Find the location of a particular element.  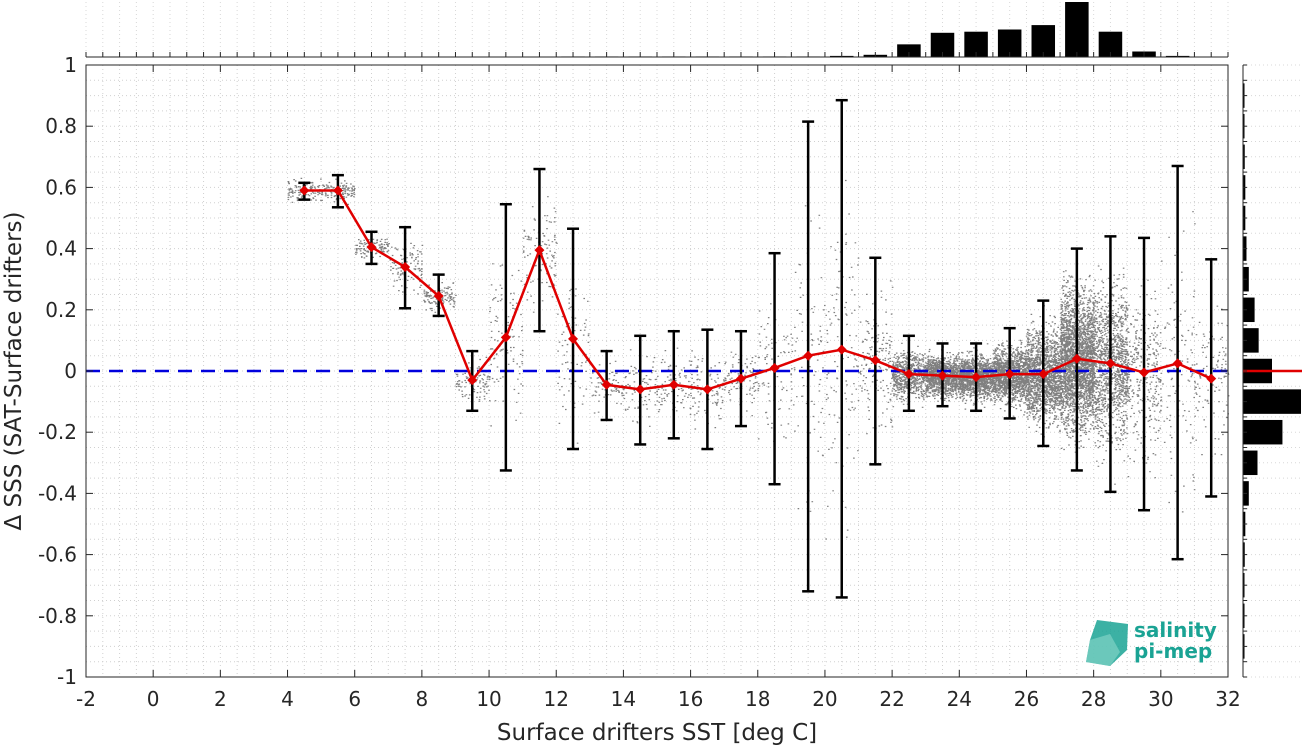

y-tick-label: -0.6 is located at coordinates (57, 555).